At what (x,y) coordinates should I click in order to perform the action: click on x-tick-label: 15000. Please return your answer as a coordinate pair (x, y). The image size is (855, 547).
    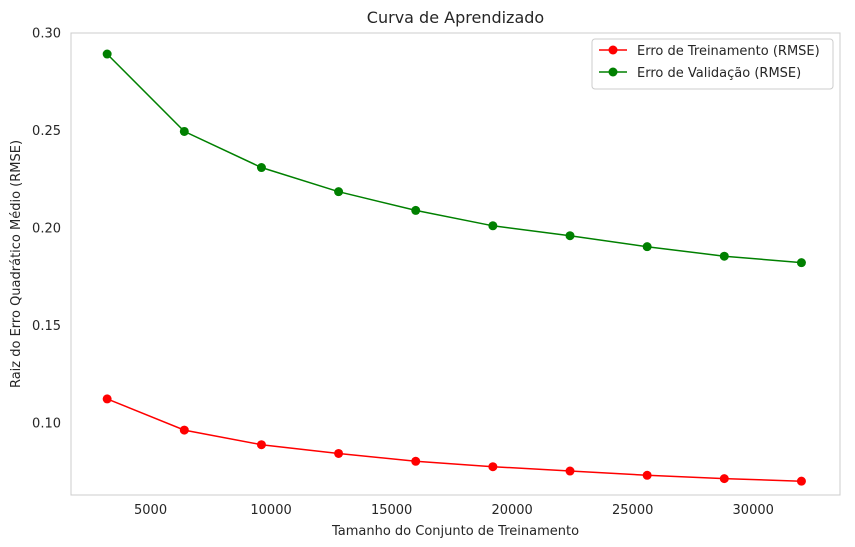
    Looking at the image, I should click on (391, 510).